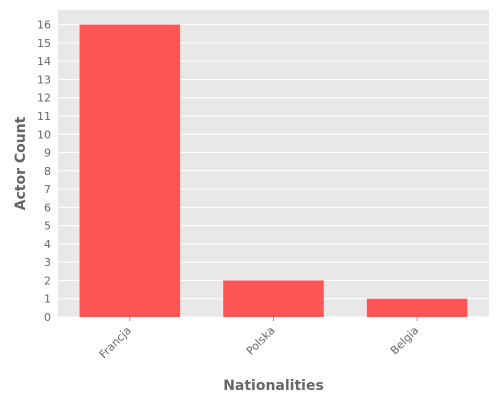 This screenshot has height=400, width=500. What do you see at coordinates (273, 386) in the screenshot?
I see `x-axis-title: Nationalities` at bounding box center [273, 386].